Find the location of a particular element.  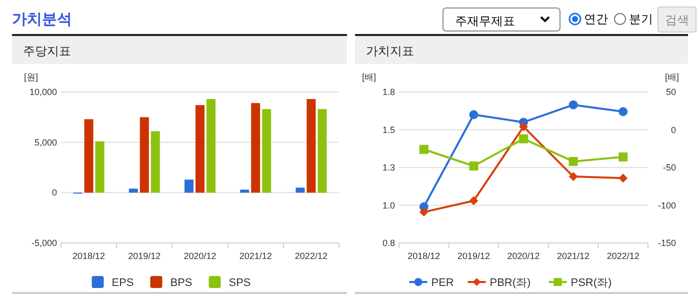

y-axis-title: [원] is located at coordinates (31, 77).